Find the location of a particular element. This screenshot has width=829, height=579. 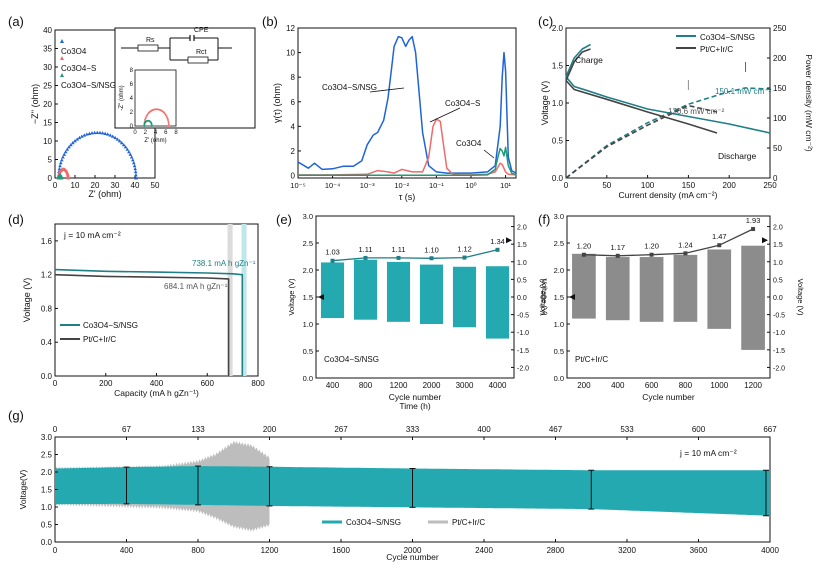

y2-tick-label: 50 is located at coordinates (777, 148).